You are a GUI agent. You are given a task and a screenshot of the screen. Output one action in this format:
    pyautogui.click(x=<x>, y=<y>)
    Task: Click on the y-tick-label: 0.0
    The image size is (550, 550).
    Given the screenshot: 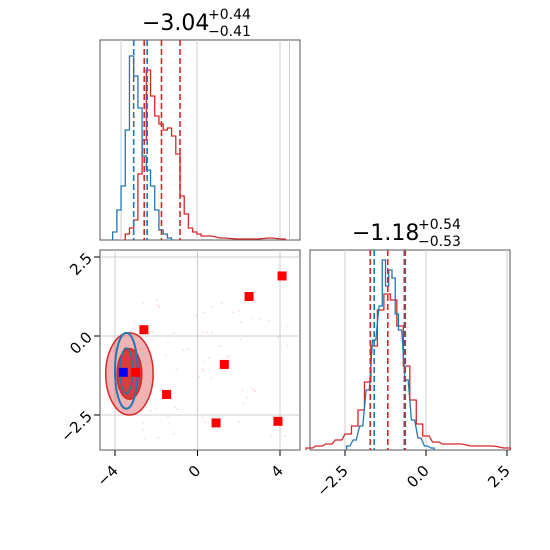 What is the action you would take?
    pyautogui.click(x=81, y=343)
    